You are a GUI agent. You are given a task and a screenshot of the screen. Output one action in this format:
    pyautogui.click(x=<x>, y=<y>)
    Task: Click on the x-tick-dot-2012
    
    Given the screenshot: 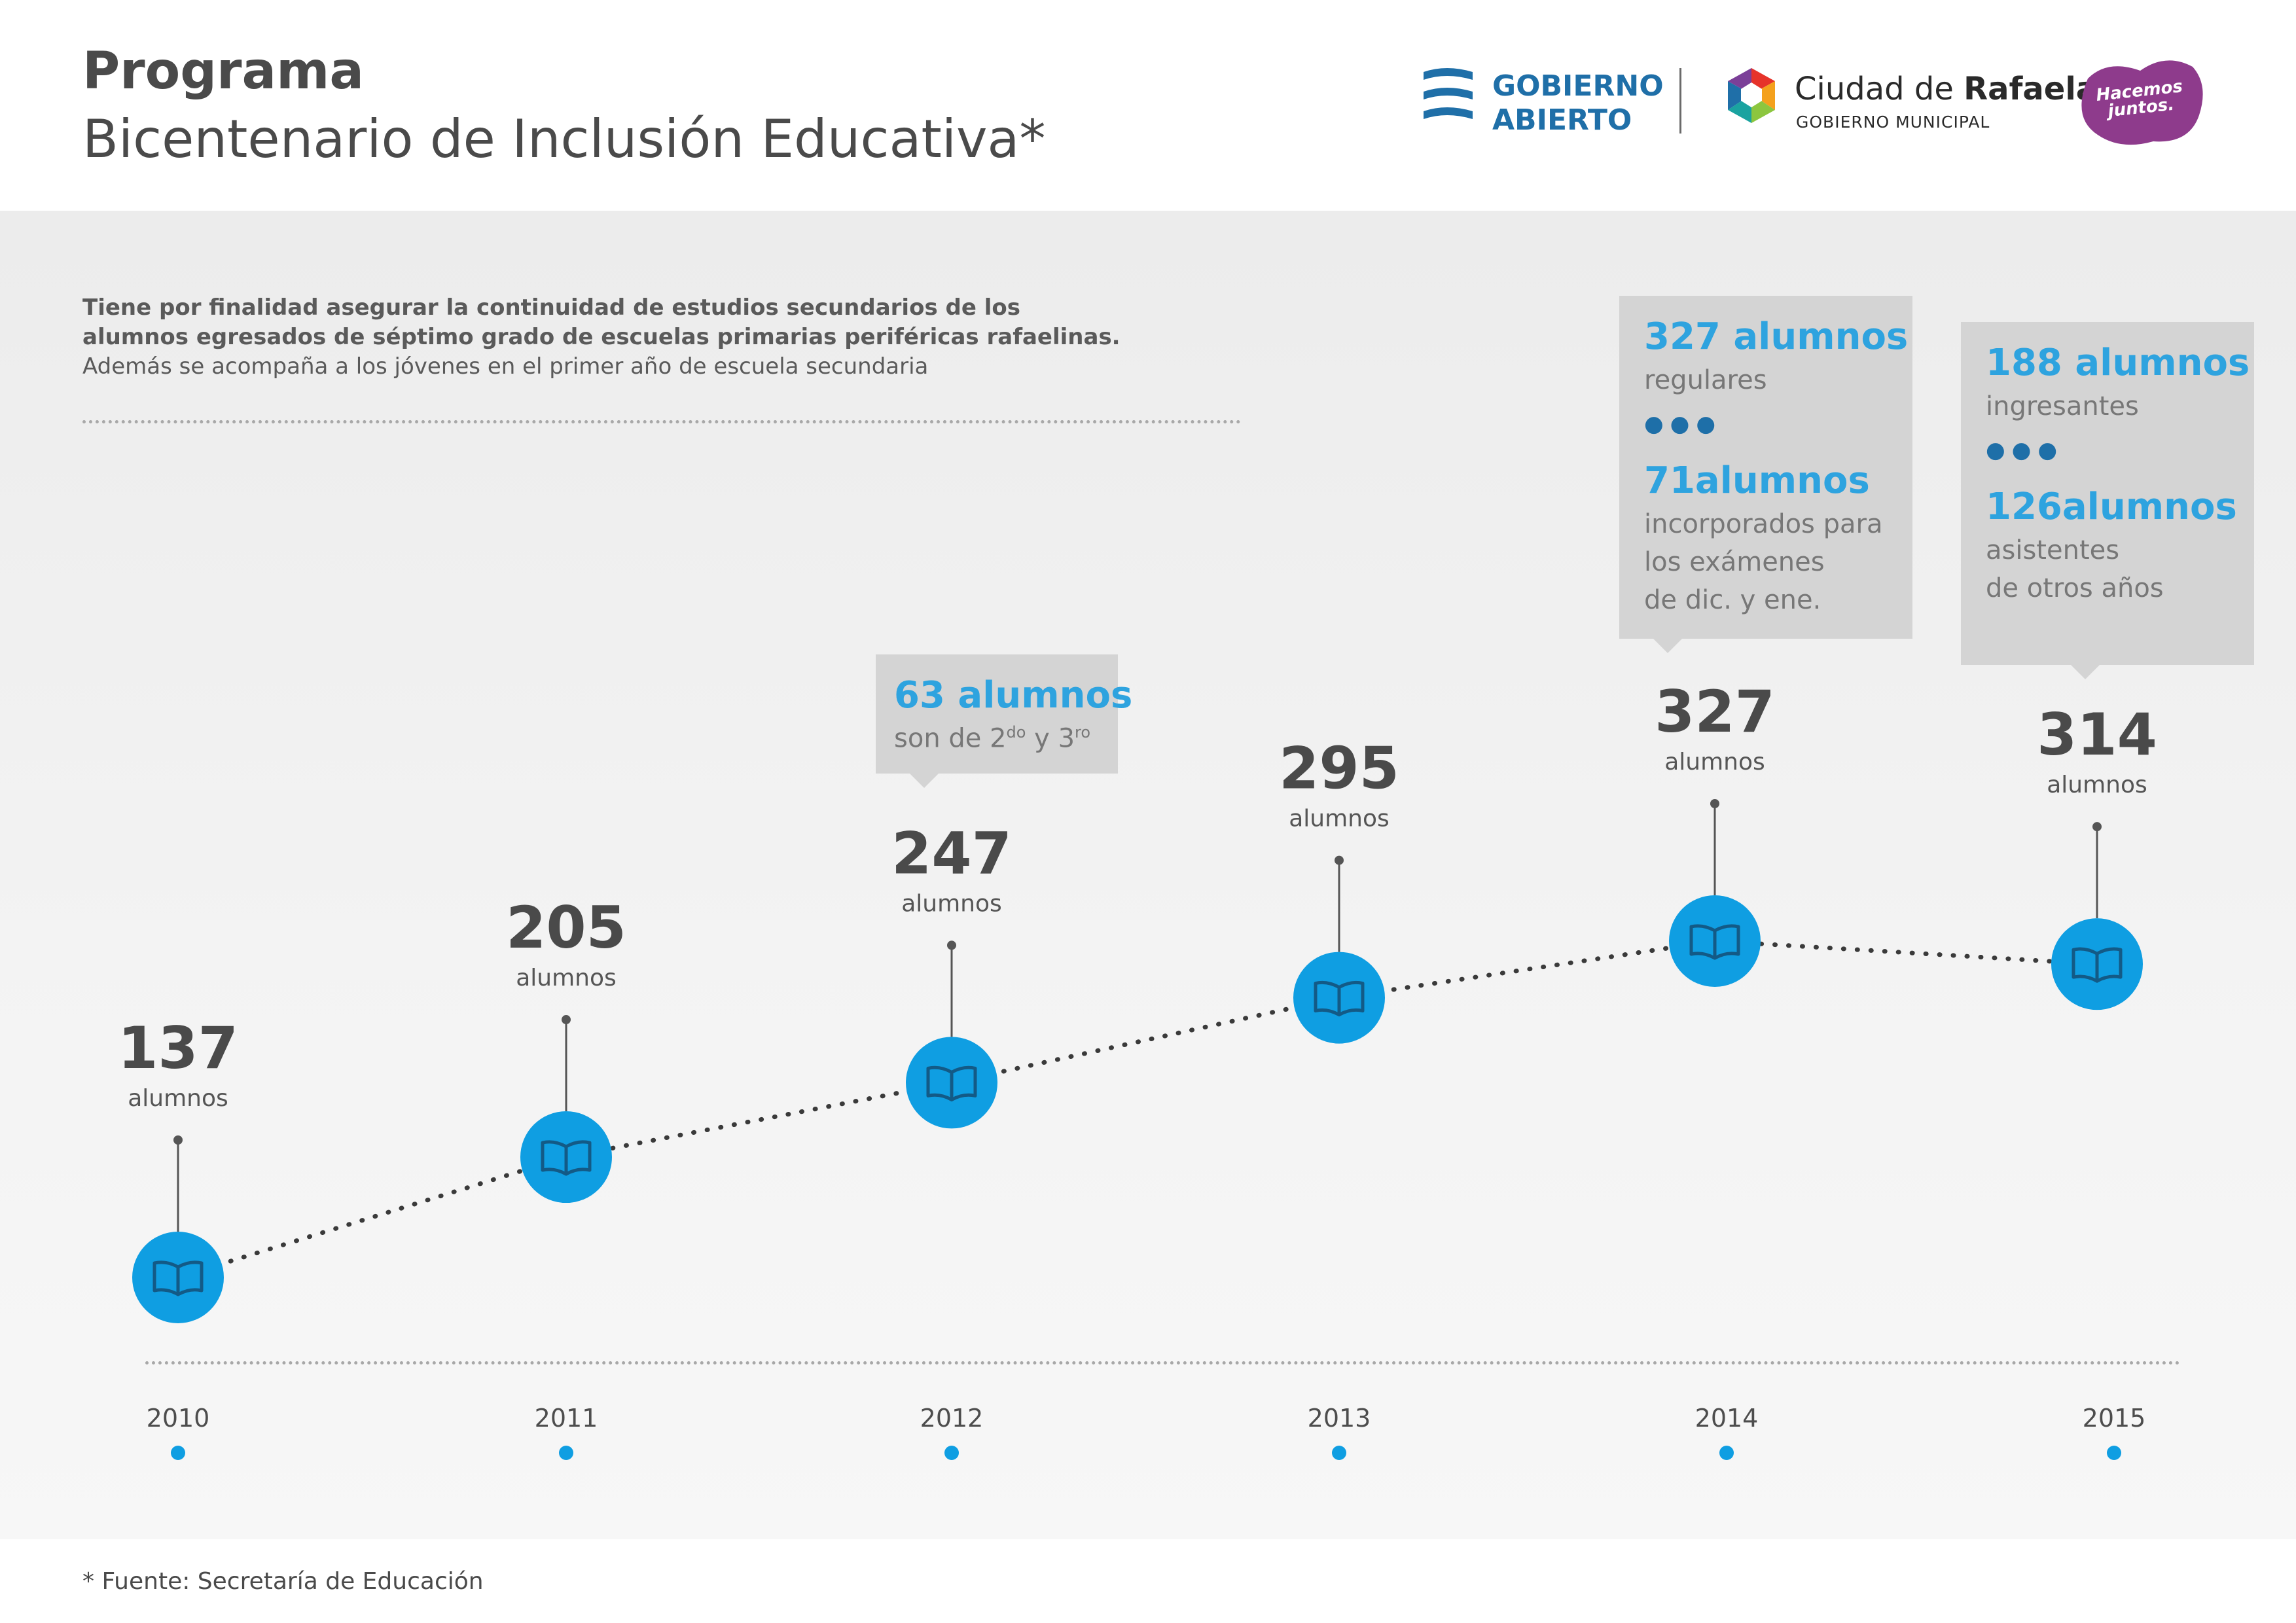 What is the action you would take?
    pyautogui.click(x=951, y=1453)
    